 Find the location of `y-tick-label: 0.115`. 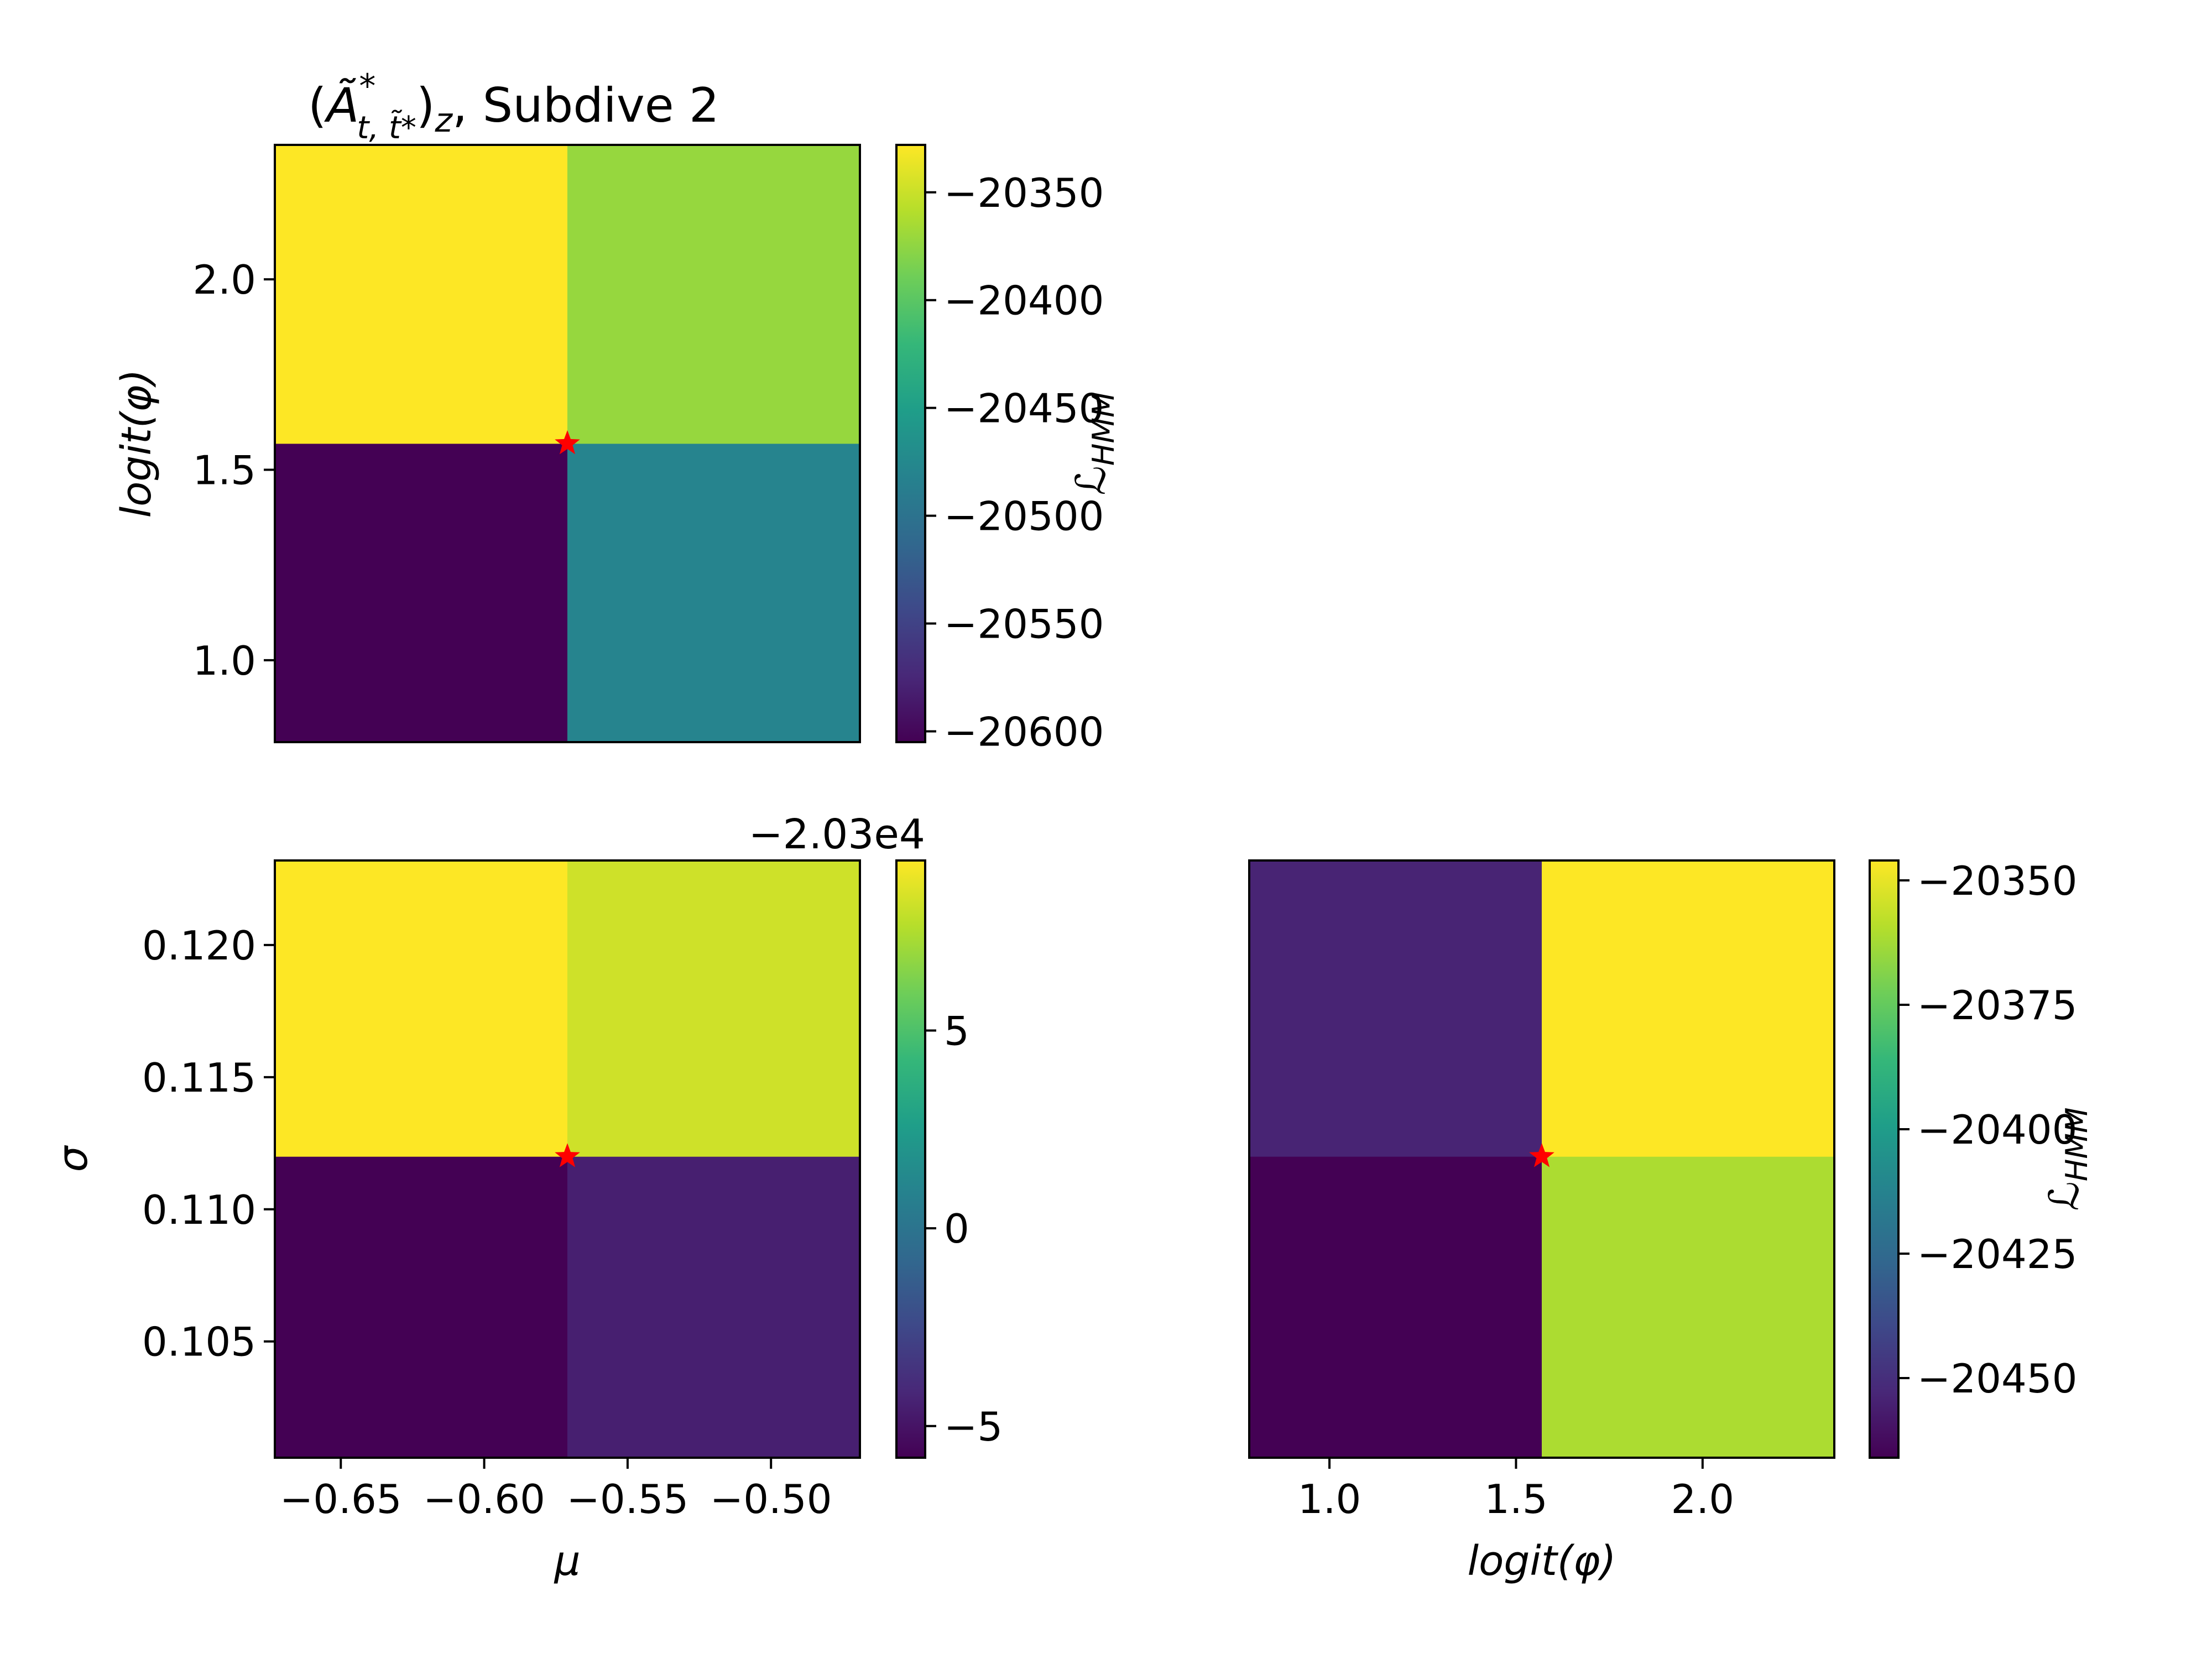

y-tick-label: 0.115 is located at coordinates (199, 1078).